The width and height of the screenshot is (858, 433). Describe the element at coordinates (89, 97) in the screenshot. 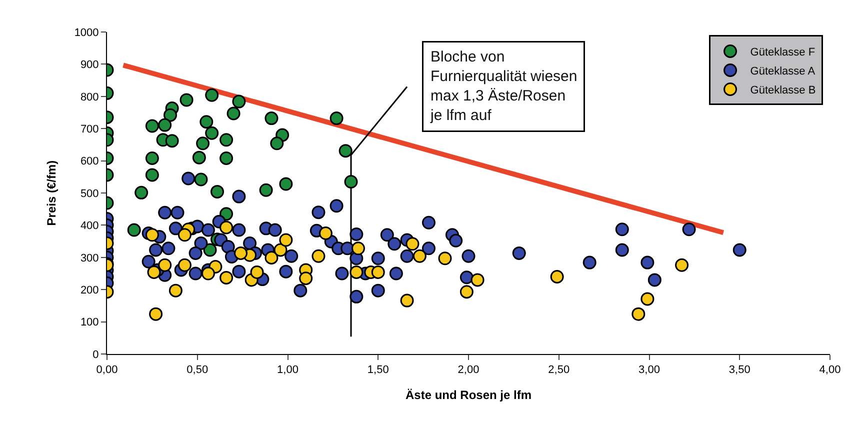

I see `y-tick-label: 800` at that location.